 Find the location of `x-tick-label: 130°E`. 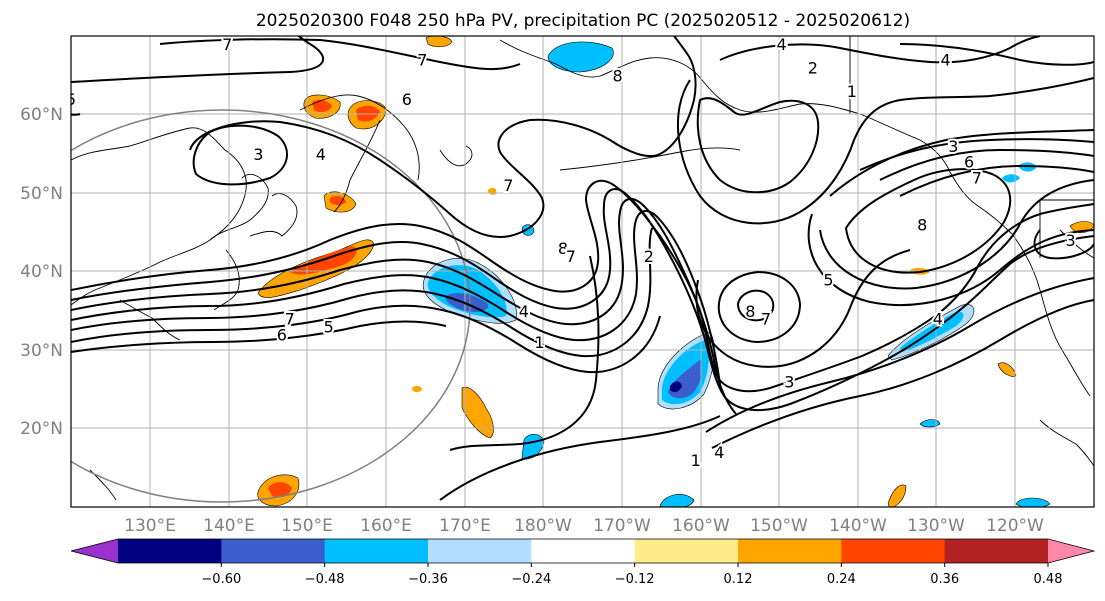

x-tick-label: 130°E is located at coordinates (150, 526).